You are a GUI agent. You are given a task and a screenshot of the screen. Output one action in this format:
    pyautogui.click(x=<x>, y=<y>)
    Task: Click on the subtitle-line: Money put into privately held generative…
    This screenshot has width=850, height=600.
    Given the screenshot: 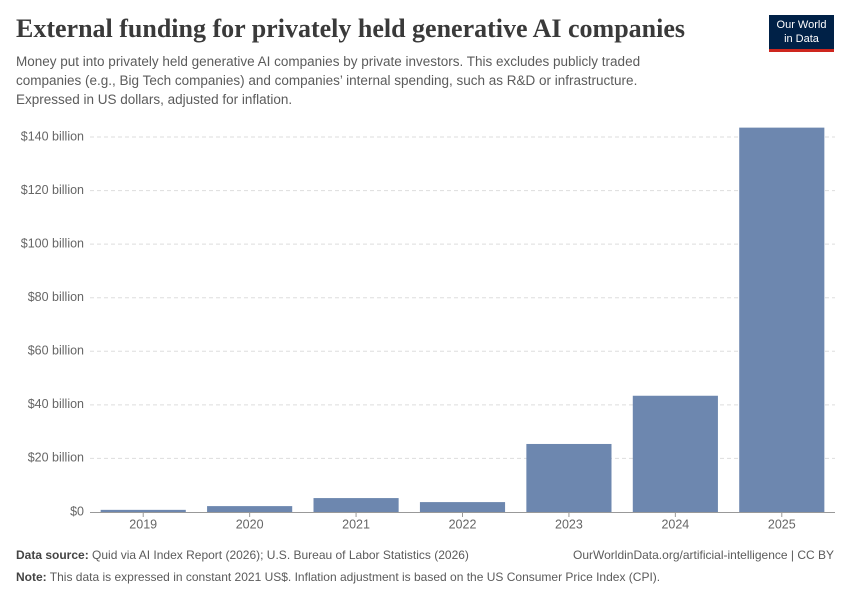 What is the action you would take?
    pyautogui.click(x=328, y=61)
    